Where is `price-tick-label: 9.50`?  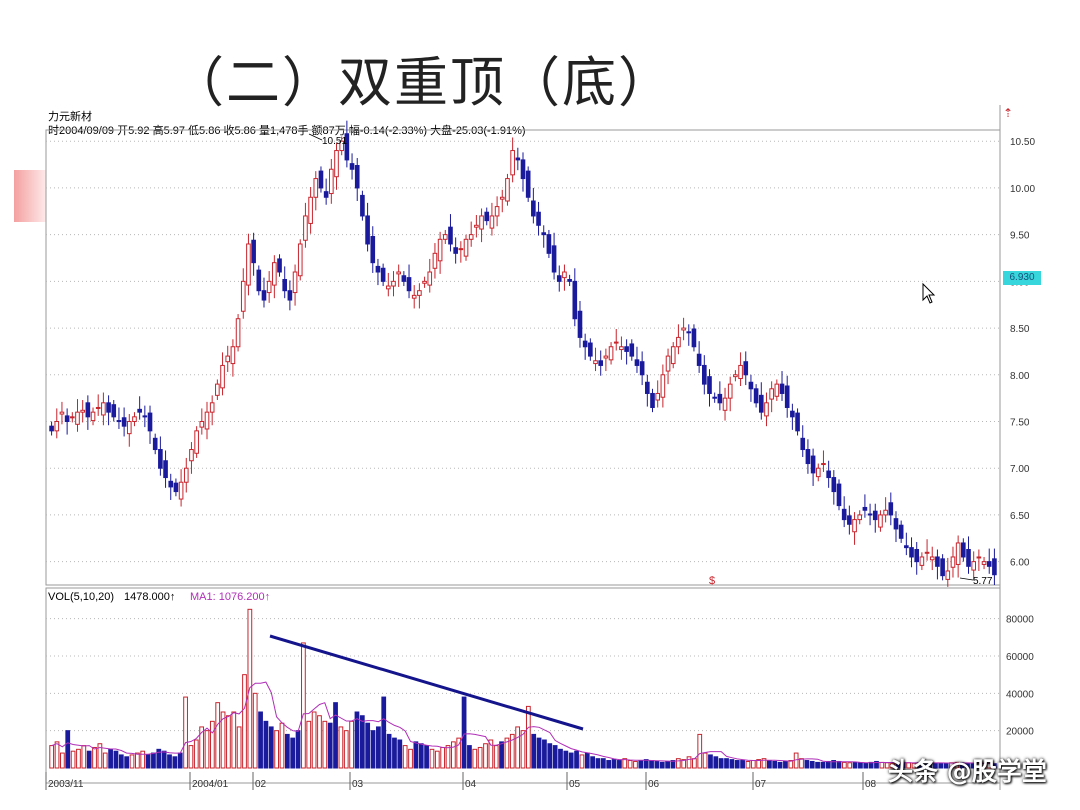 price-tick-label: 9.50 is located at coordinates (1020, 236).